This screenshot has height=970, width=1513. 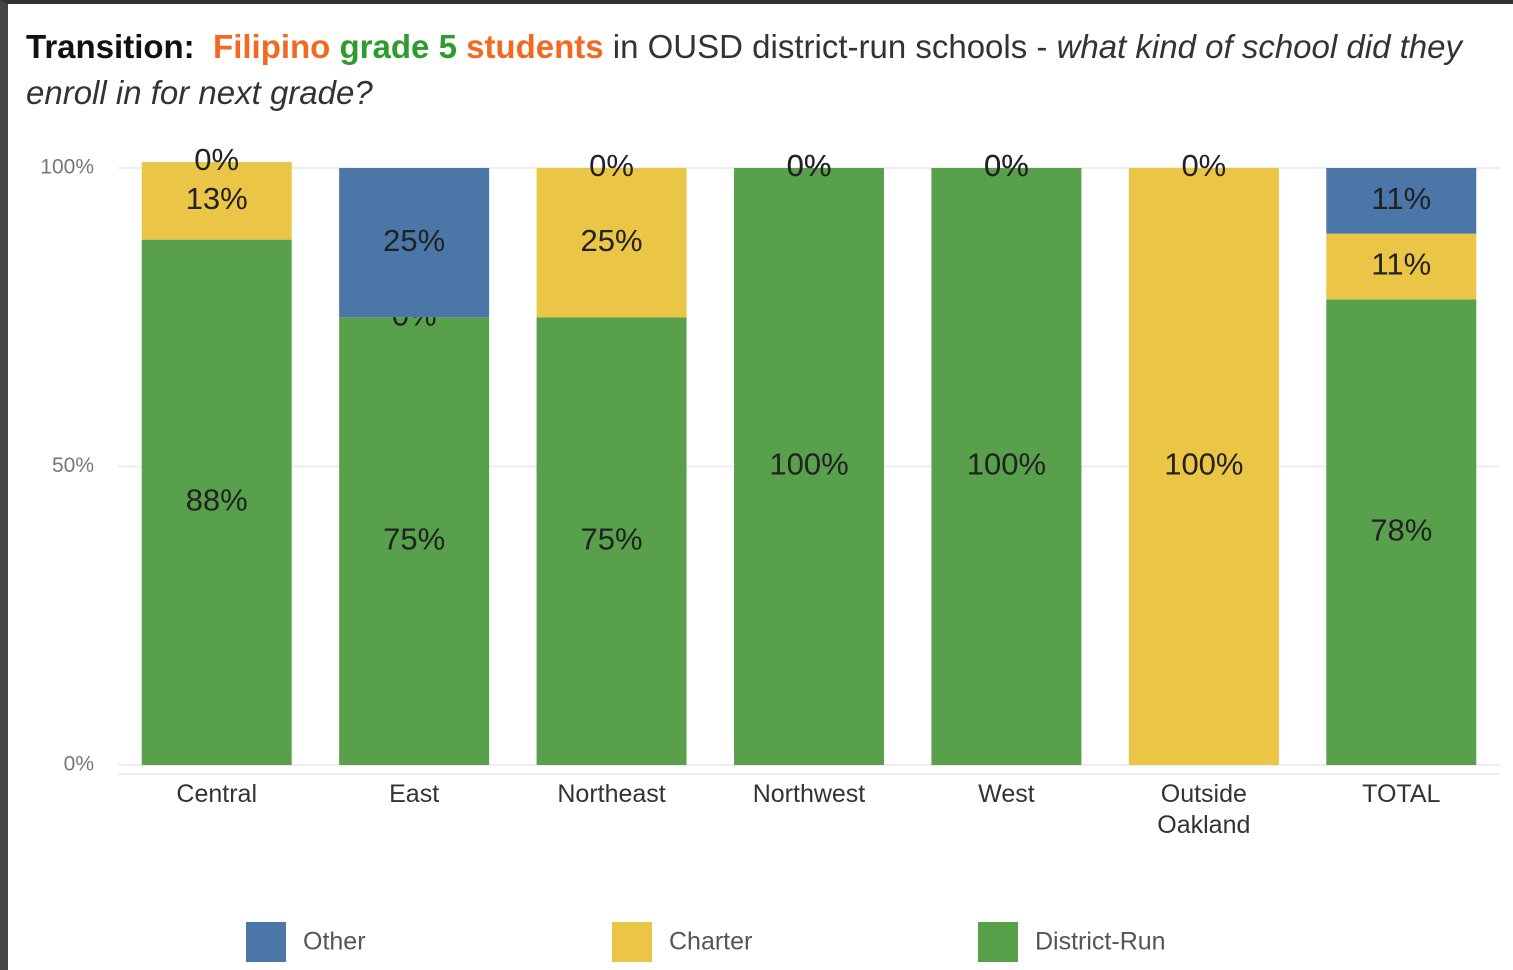 What do you see at coordinates (830, 46) in the screenshot?
I see `title-part: in OUSD district-run schools -` at bounding box center [830, 46].